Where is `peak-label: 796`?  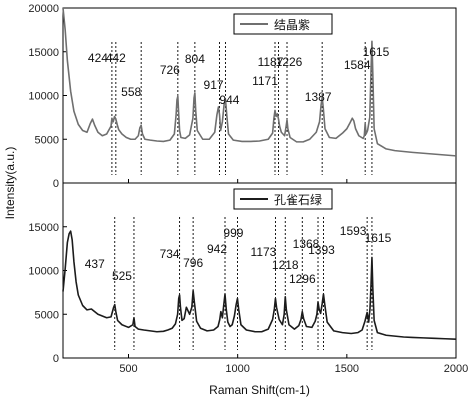 peak-label: 796 is located at coordinates (193, 263).